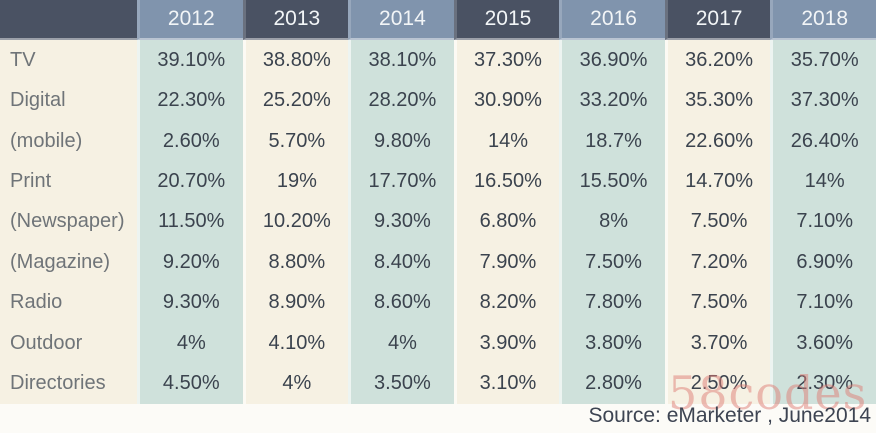 The image size is (876, 433). What do you see at coordinates (612, 303) in the screenshot?
I see `value-cell: 7.80%` at bounding box center [612, 303].